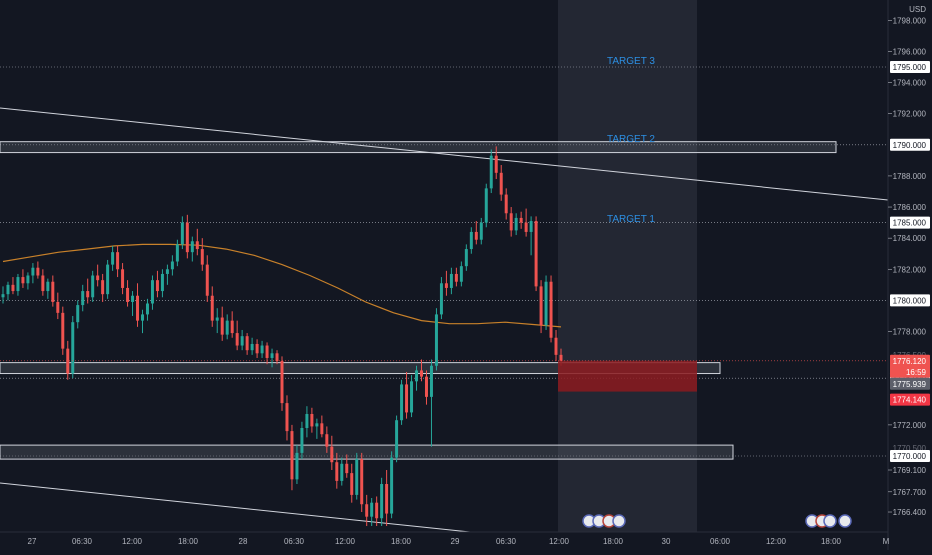 This screenshot has width=932, height=555. What do you see at coordinates (910, 269) in the screenshot?
I see `price-tick-label: 1782.000` at bounding box center [910, 269].